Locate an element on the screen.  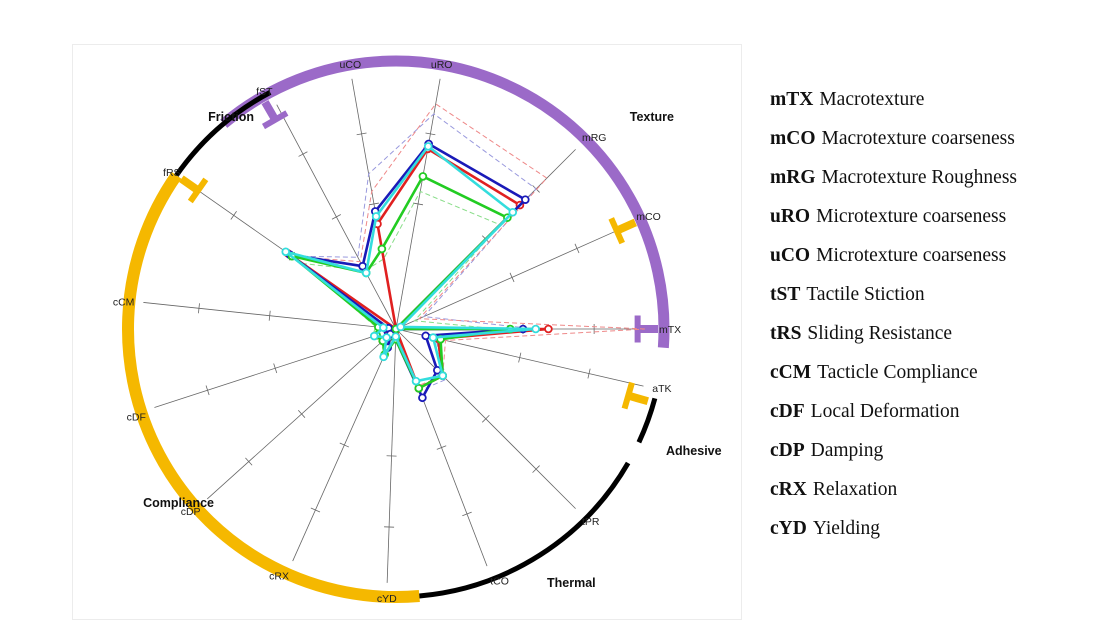
legend-item: cDF Local Deformation is located at coordinates (940, 416).